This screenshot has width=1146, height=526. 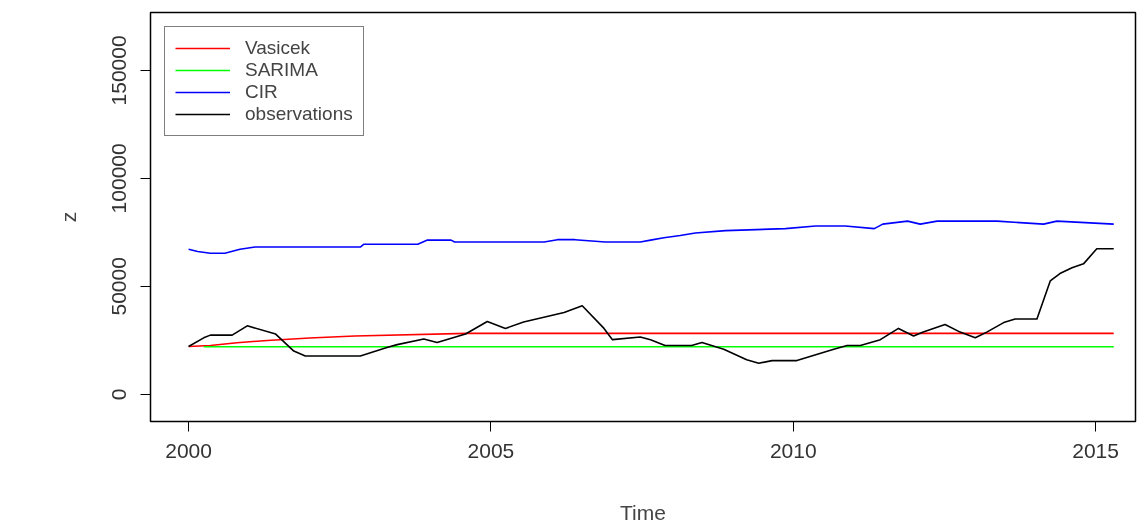 What do you see at coordinates (643, 512) in the screenshot?
I see `x-axis-title: Time` at bounding box center [643, 512].